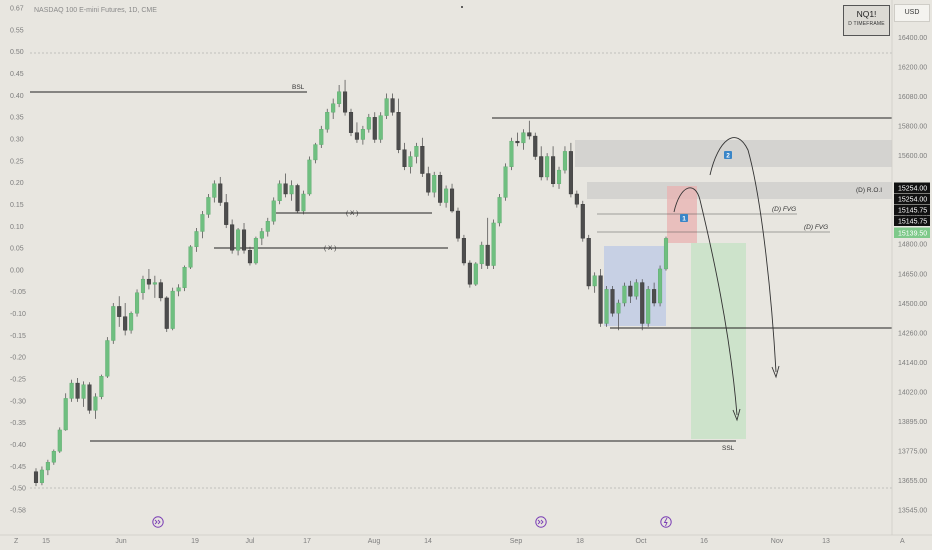 Image resolution: width=932 pixels, height=550 pixels. I want to click on left-axis-tick-label: 0.25, so click(17, 161).